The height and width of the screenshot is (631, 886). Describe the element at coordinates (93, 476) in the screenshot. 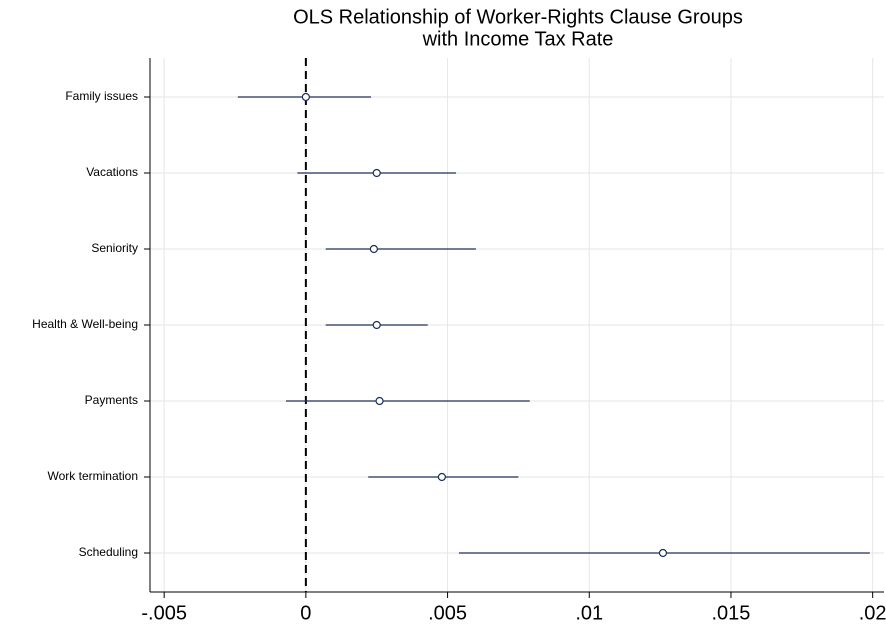

I see `y-tick-label: Work termination` at that location.